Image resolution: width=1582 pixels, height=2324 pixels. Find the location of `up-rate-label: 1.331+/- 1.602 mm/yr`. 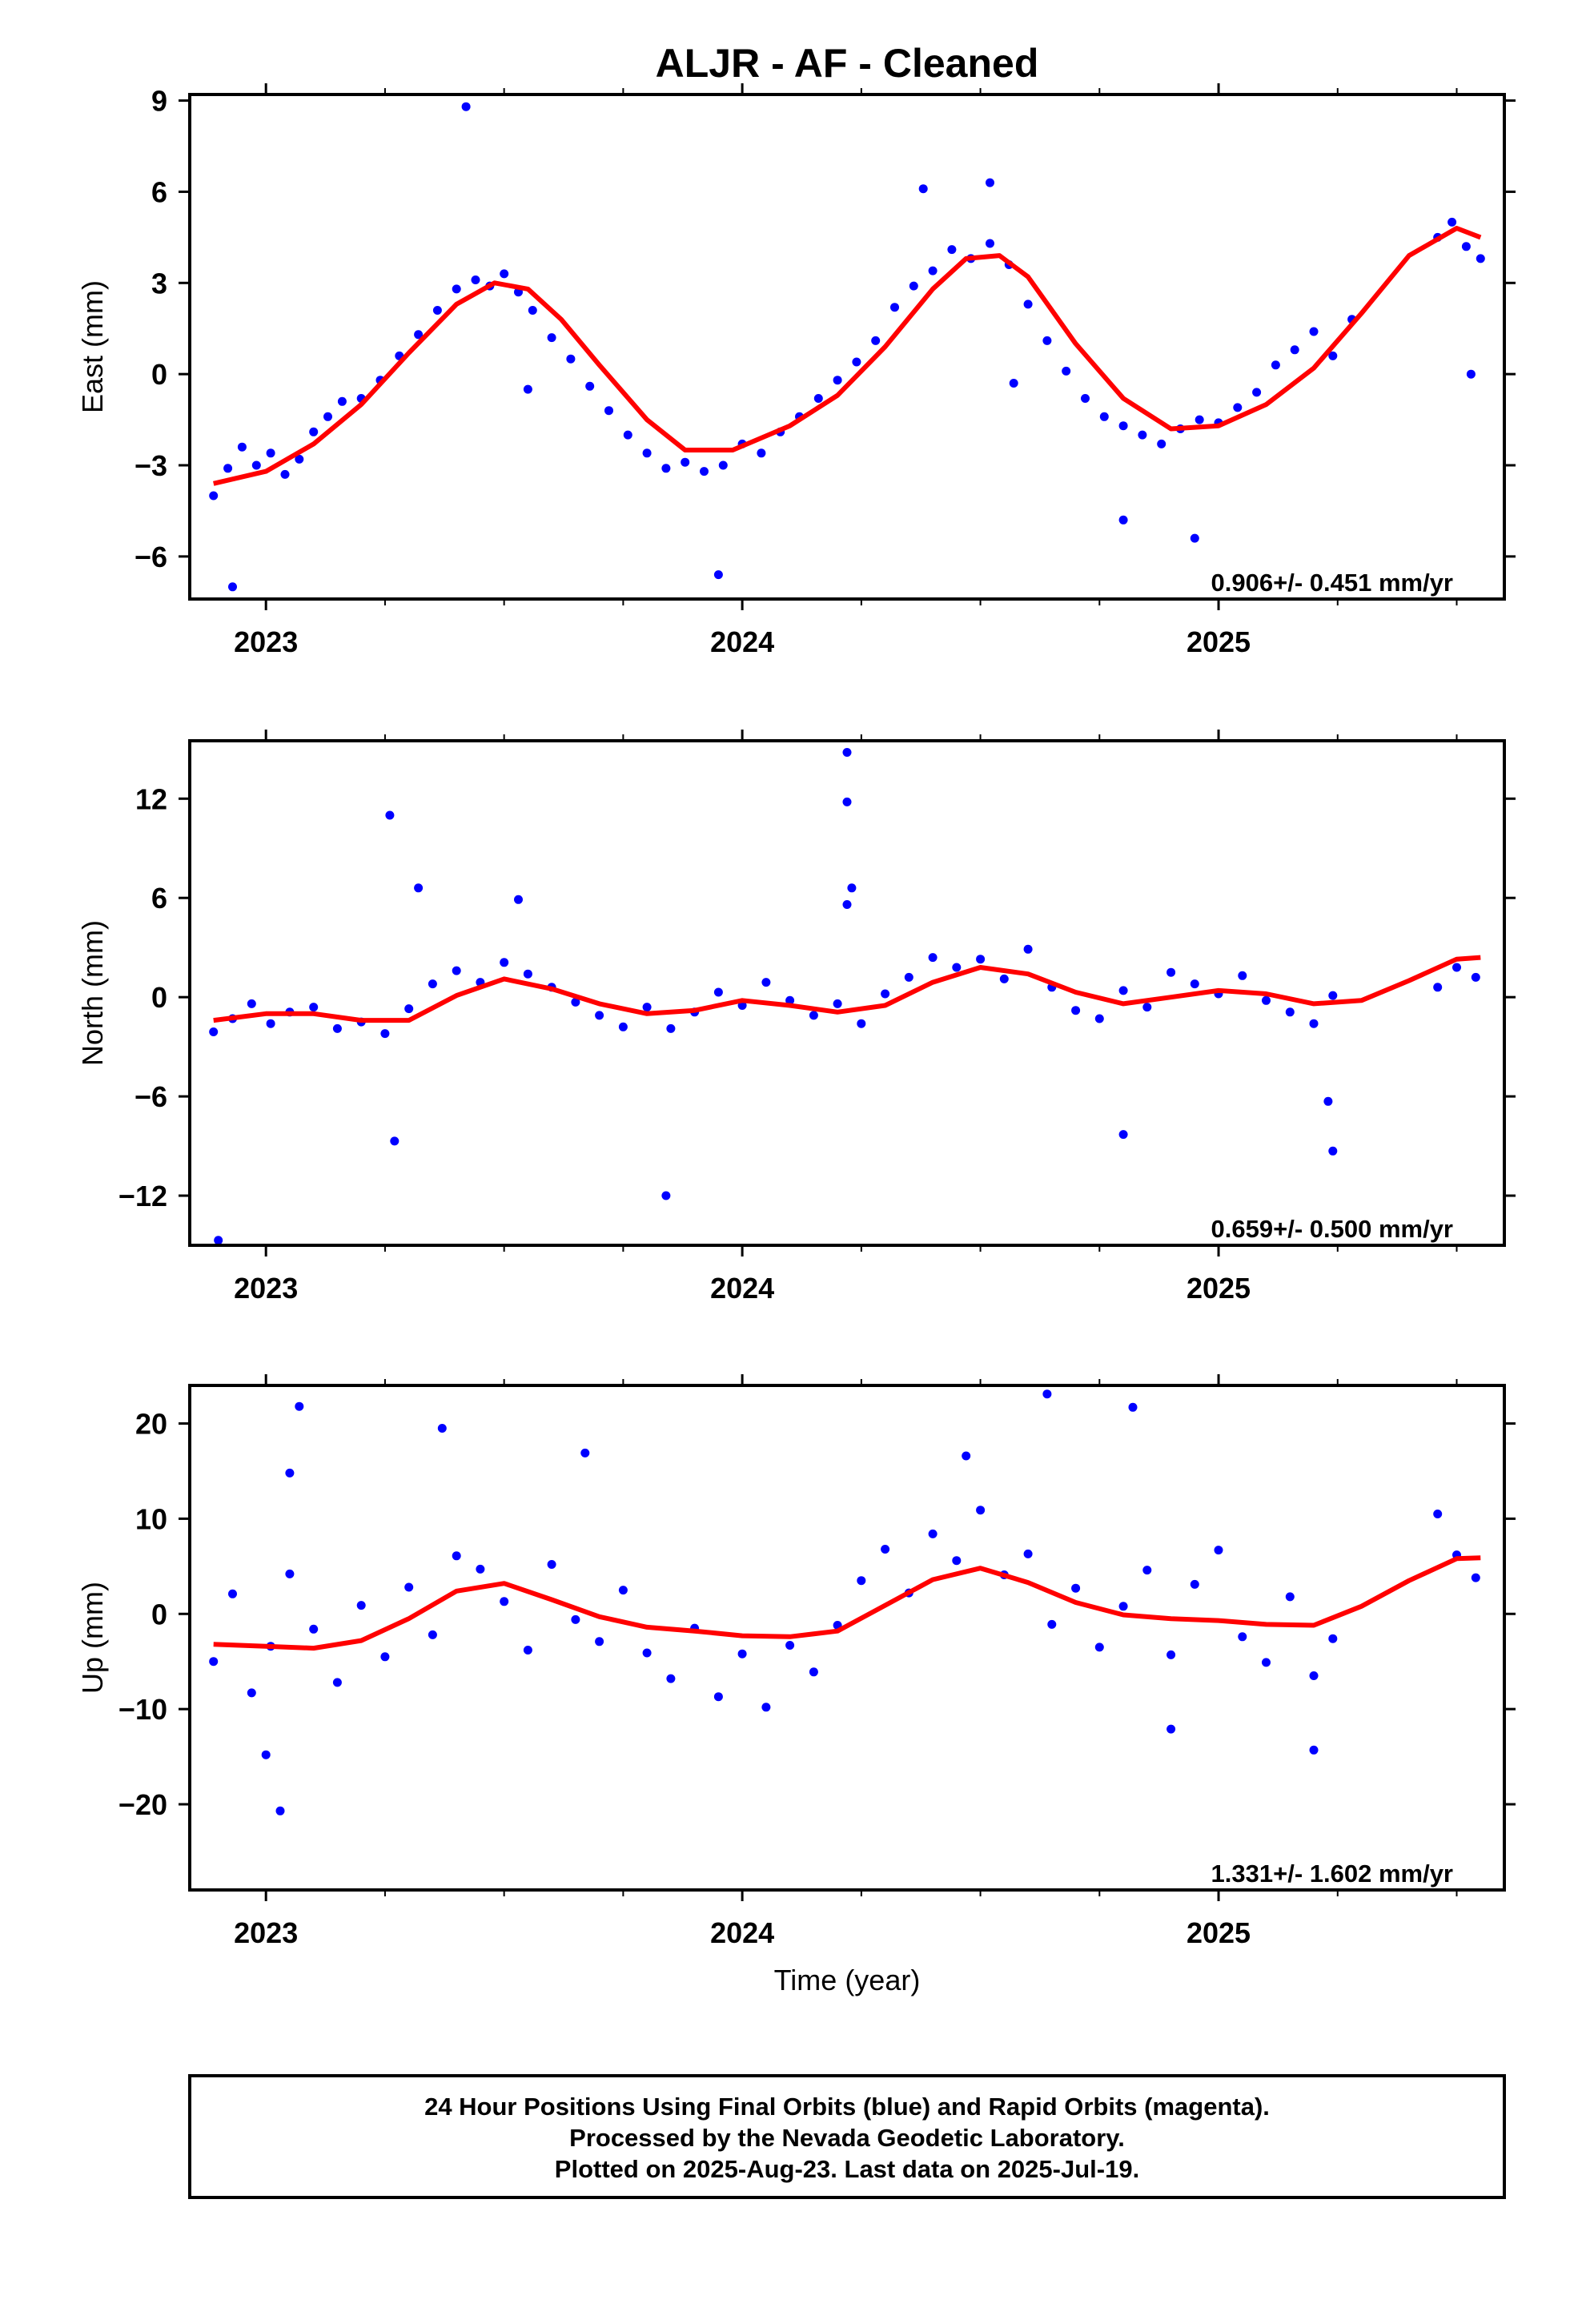

up-rate-label: 1.331+/- 1.602 mm/yr is located at coordinates (1332, 1874).